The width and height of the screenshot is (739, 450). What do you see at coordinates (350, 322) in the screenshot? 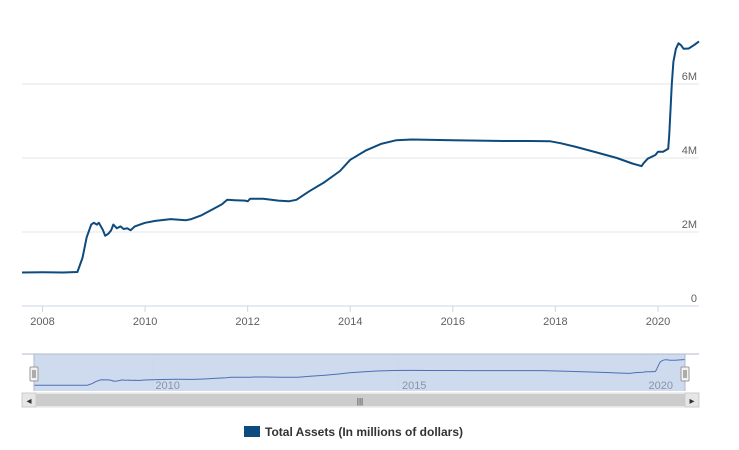
I see `x-tick-label: 2014` at bounding box center [350, 322].